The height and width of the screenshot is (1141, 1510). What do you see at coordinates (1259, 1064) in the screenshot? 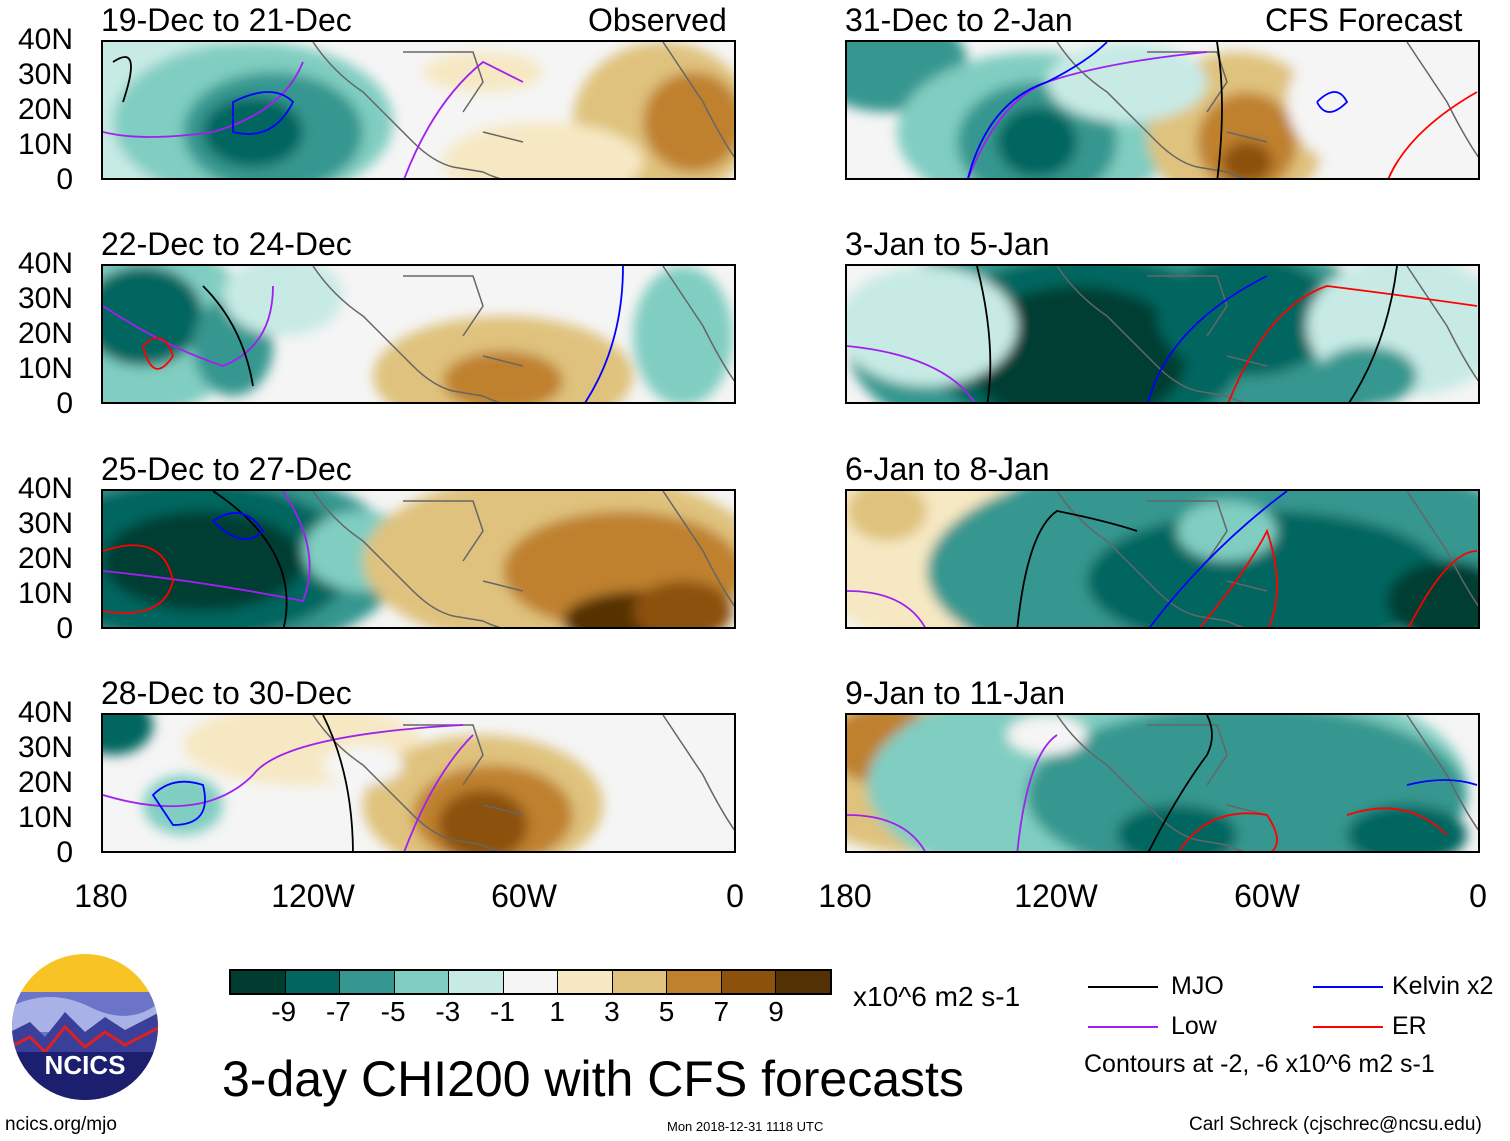
I see `contour-note: Contours at -2, -6 x10^6 m2 s-1` at bounding box center [1259, 1064].